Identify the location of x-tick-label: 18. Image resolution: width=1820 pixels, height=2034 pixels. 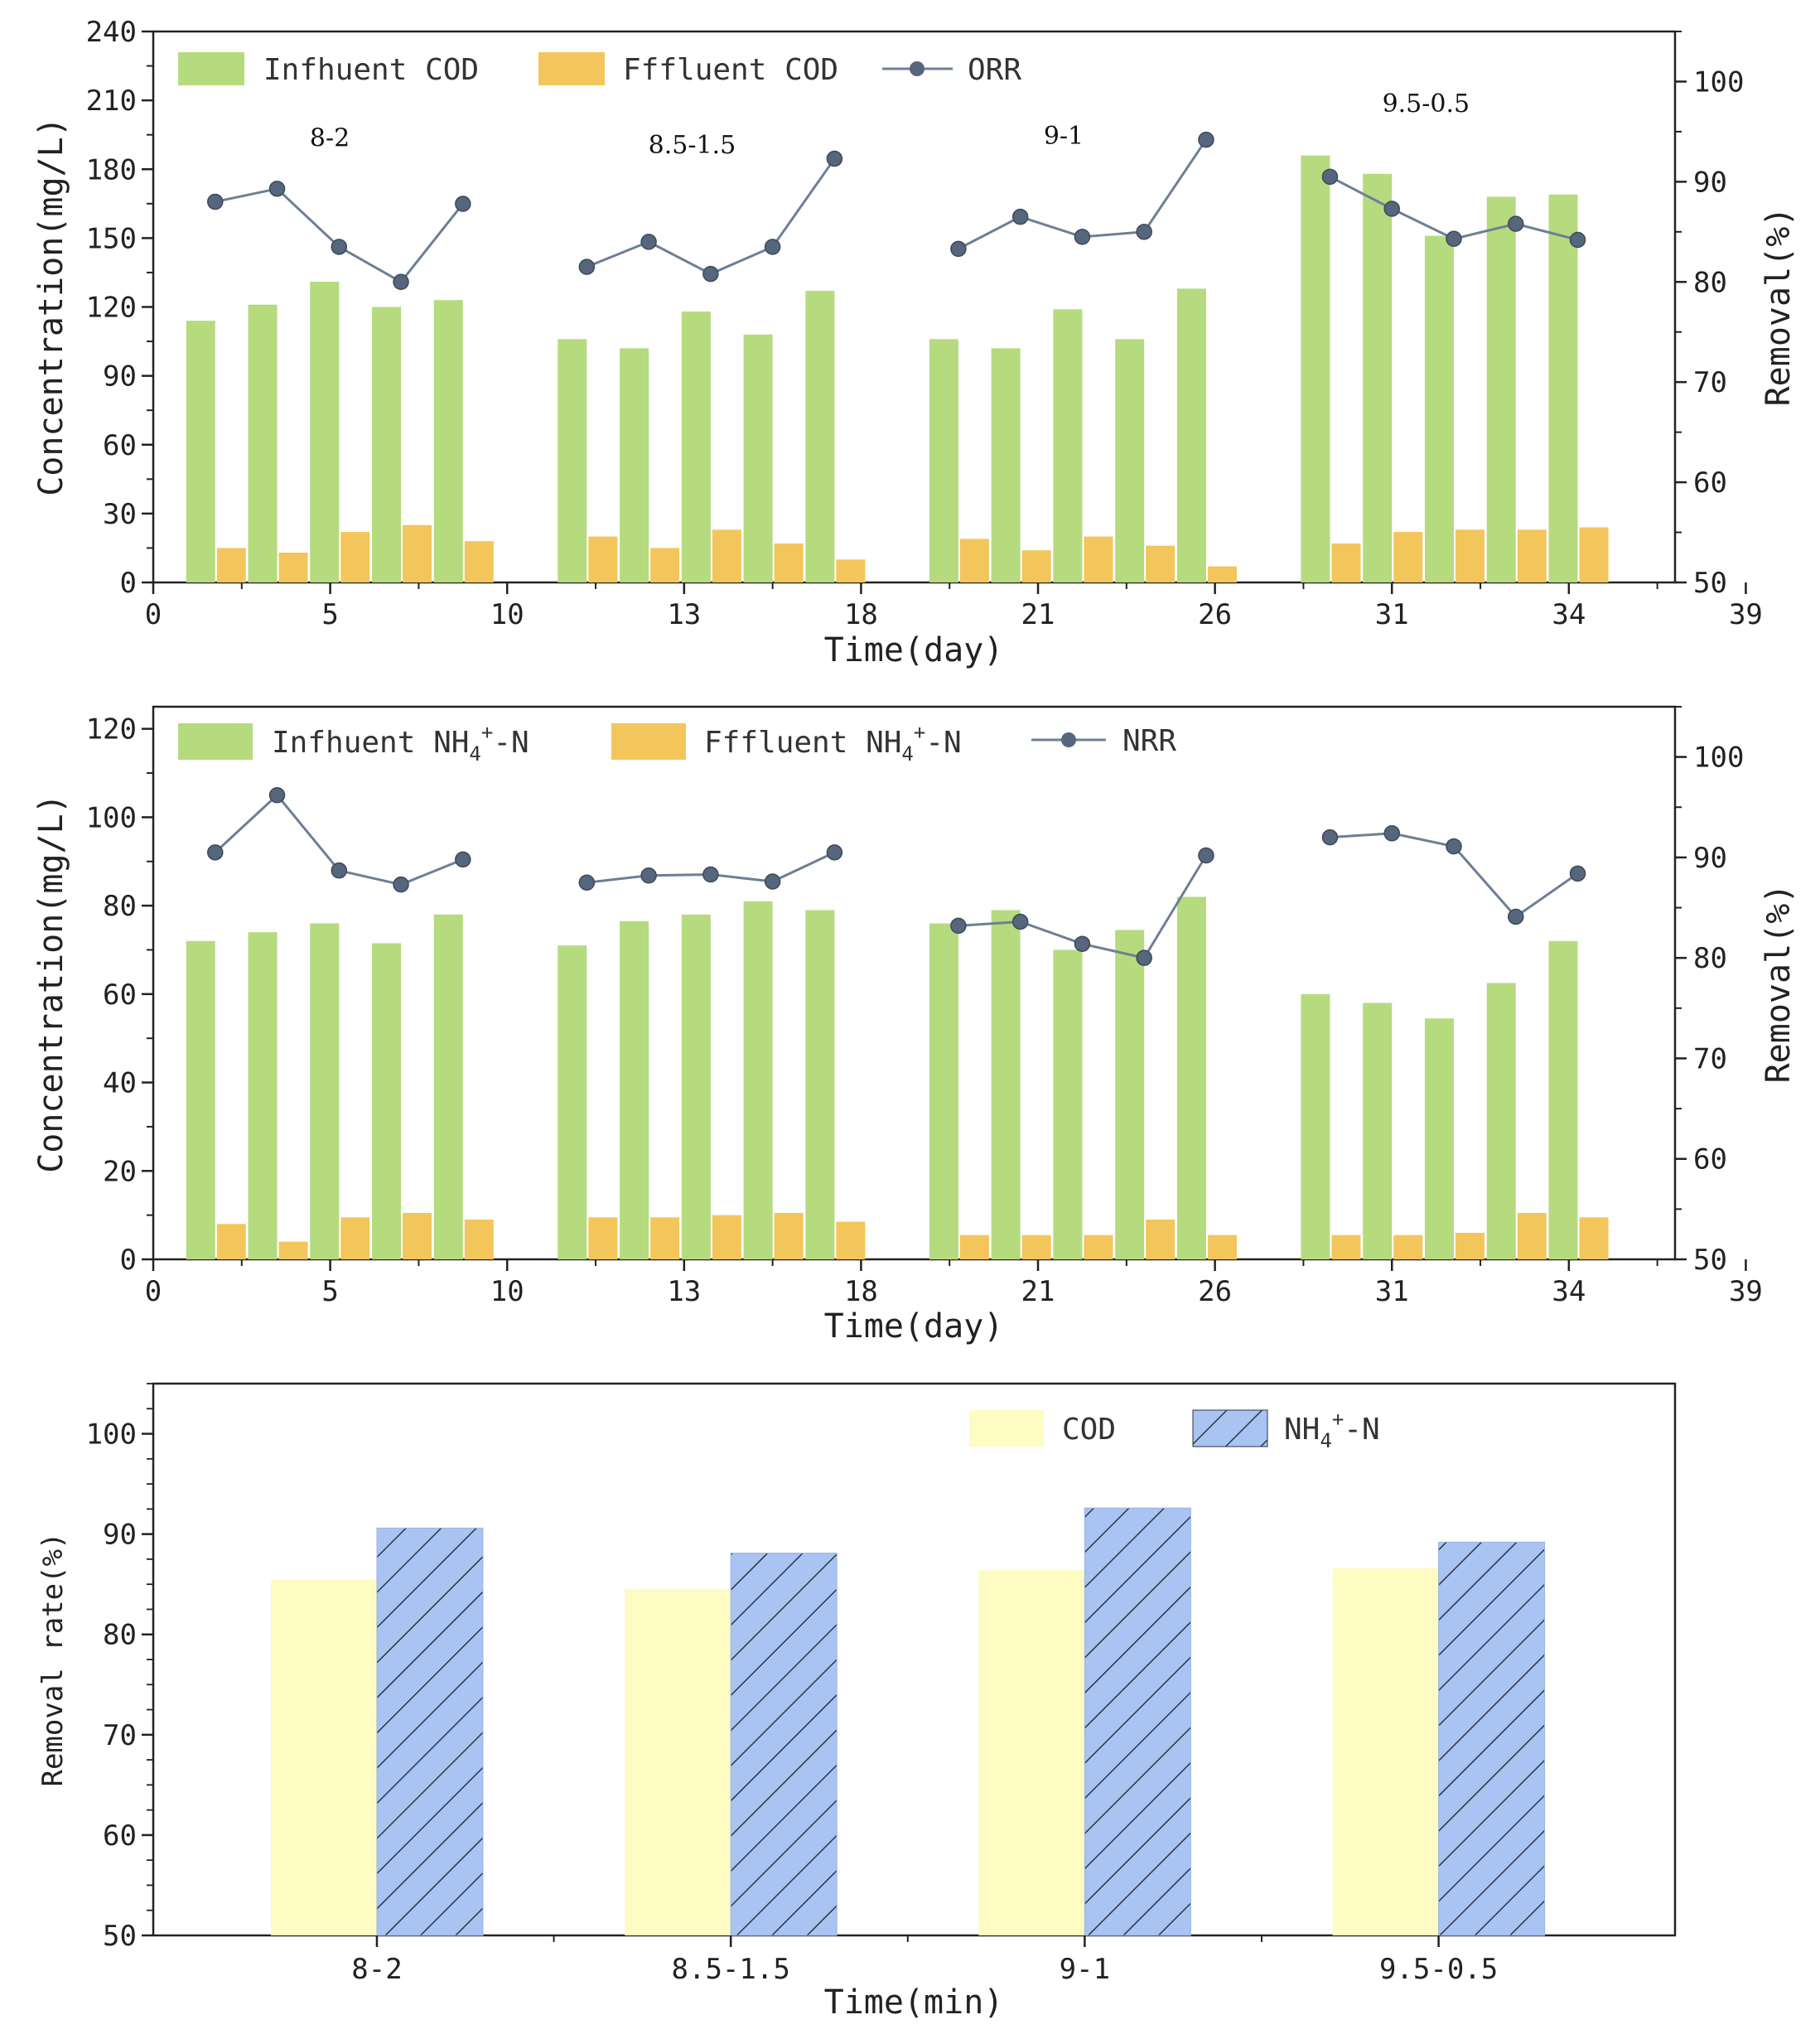
(861, 614).